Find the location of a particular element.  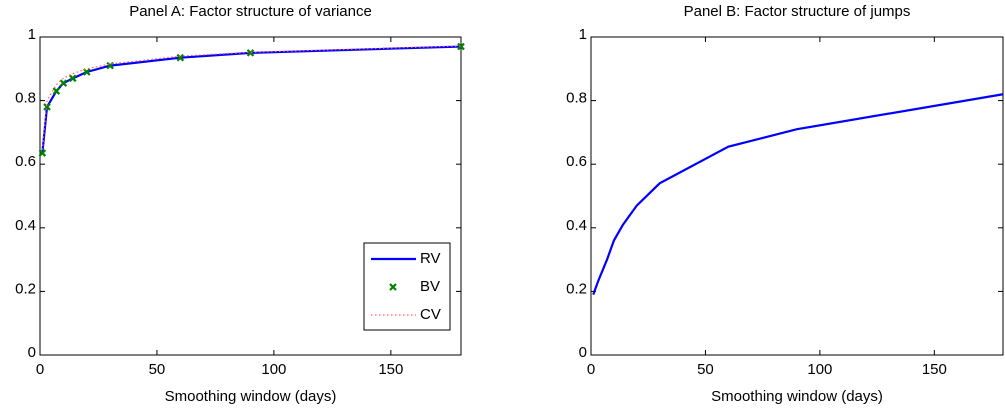

chart-title: Panel B: Factor structure of jumps is located at coordinates (797, 11).